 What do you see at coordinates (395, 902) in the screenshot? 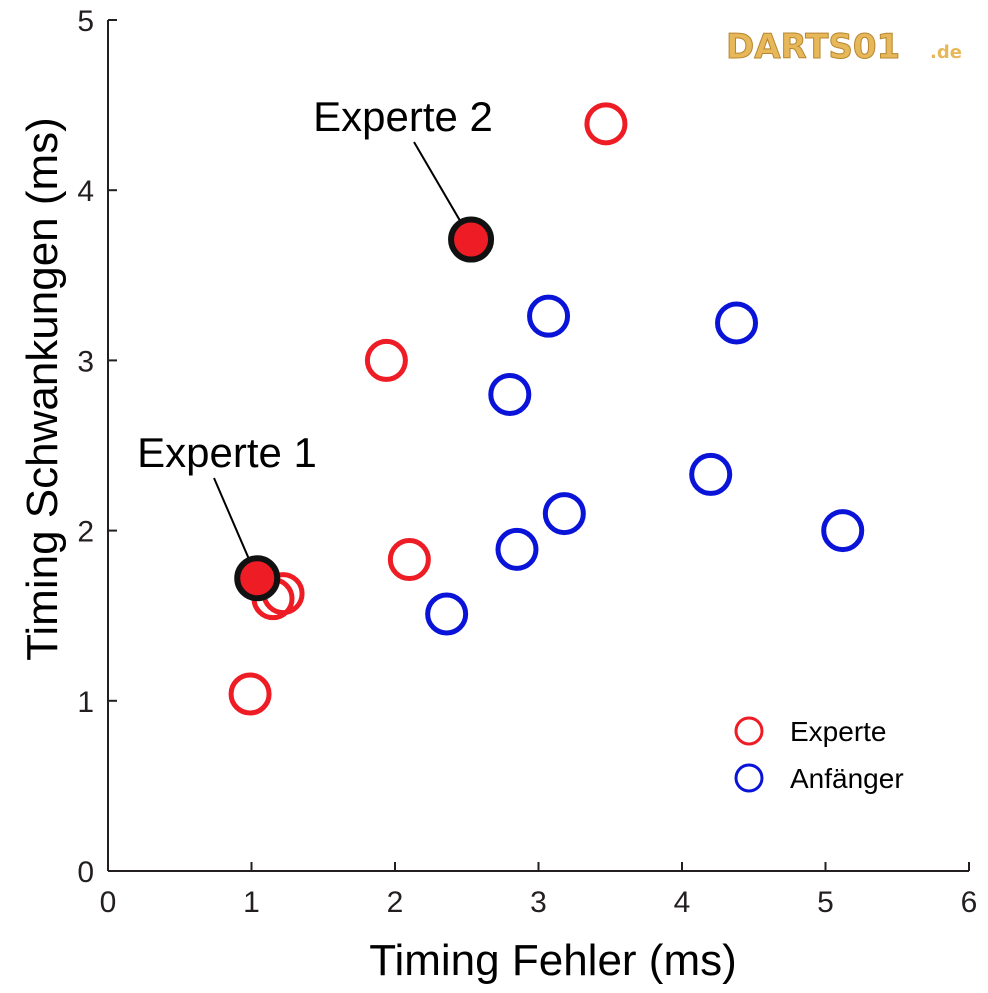
I see `x-tick-label: 2` at bounding box center [395, 902].